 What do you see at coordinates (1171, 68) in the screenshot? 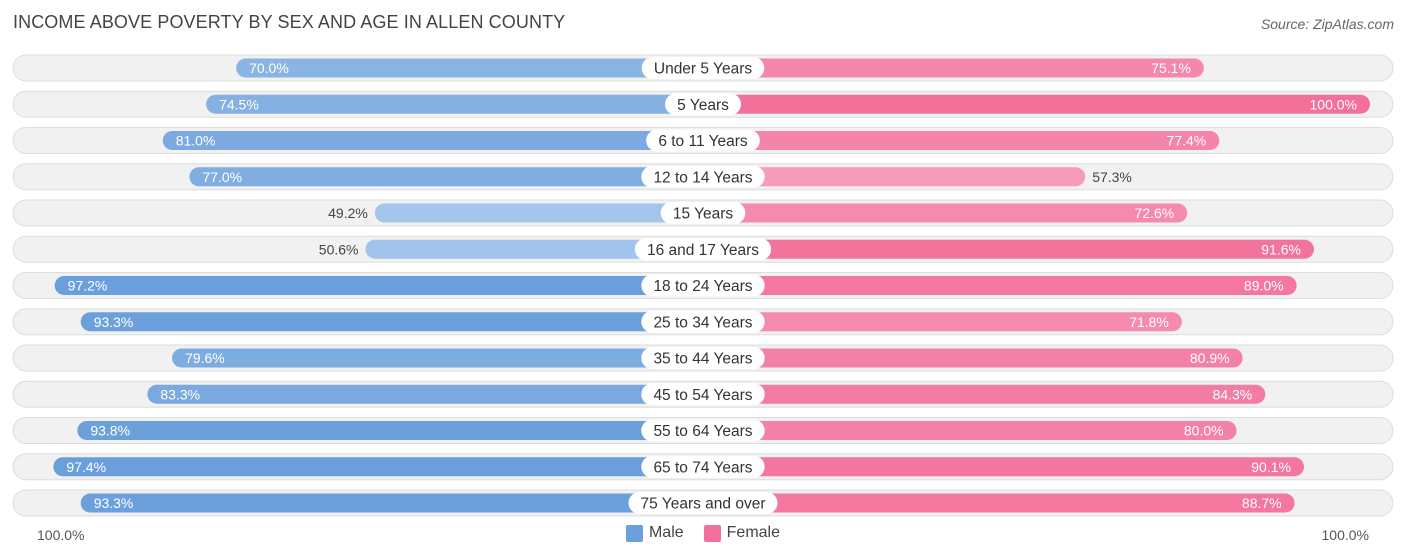
I see `female-value-label: 75.1%` at bounding box center [1171, 68].